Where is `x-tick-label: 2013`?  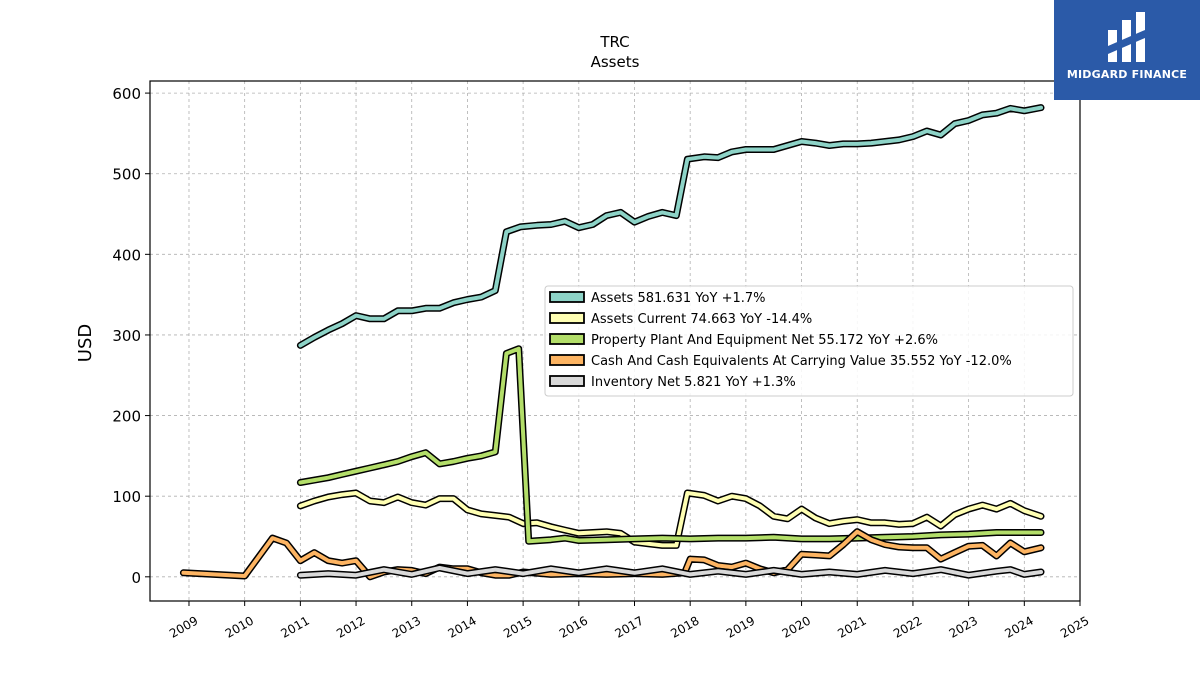 x-tick-label: 2013 is located at coordinates (406, 626).